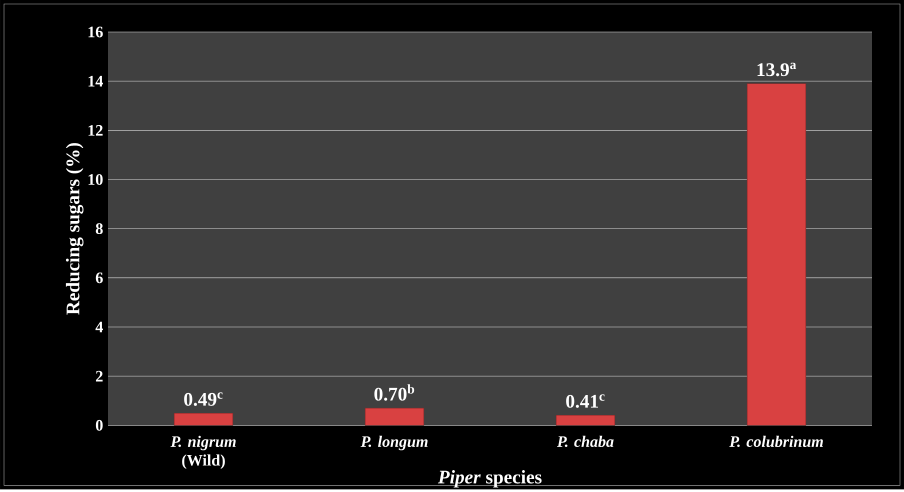  Describe the element at coordinates (95, 130) in the screenshot. I see `y-tick-label: 12` at that location.